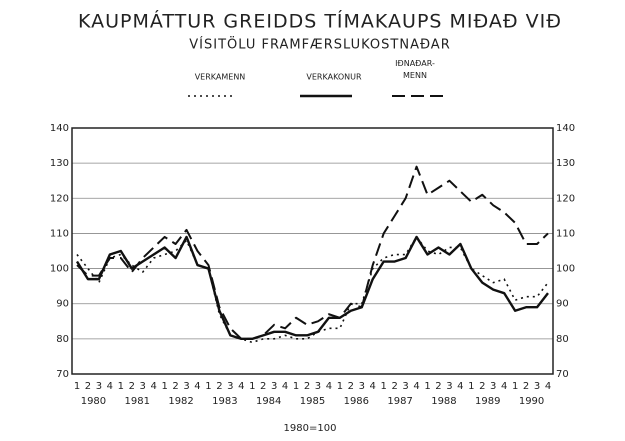 The image size is (625, 441). I want to click on y-tick-label-right: 130, so click(565, 163).